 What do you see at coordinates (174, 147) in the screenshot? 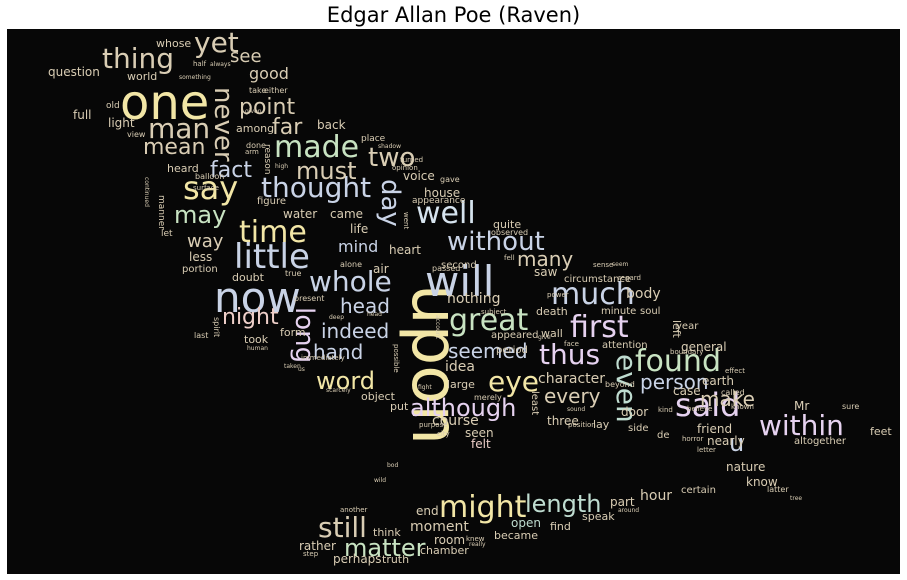
I see `word-mean: mean` at bounding box center [174, 147].